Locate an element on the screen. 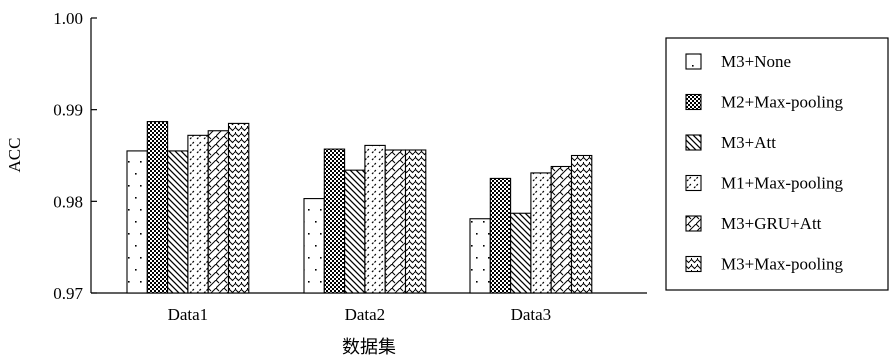 This screenshot has width=893, height=360. y-ticks: 0.97 0.98 0.99 1.00 is located at coordinates (75, 156).